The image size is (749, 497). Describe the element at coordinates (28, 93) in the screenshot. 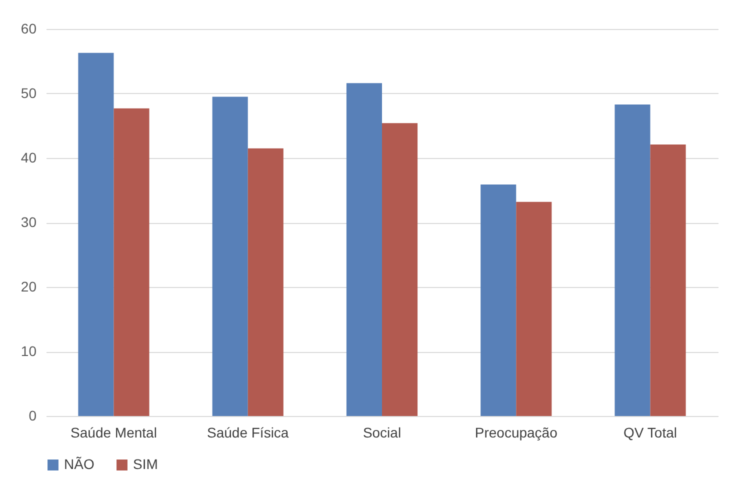

I see `y-tick-label: 50` at that location.